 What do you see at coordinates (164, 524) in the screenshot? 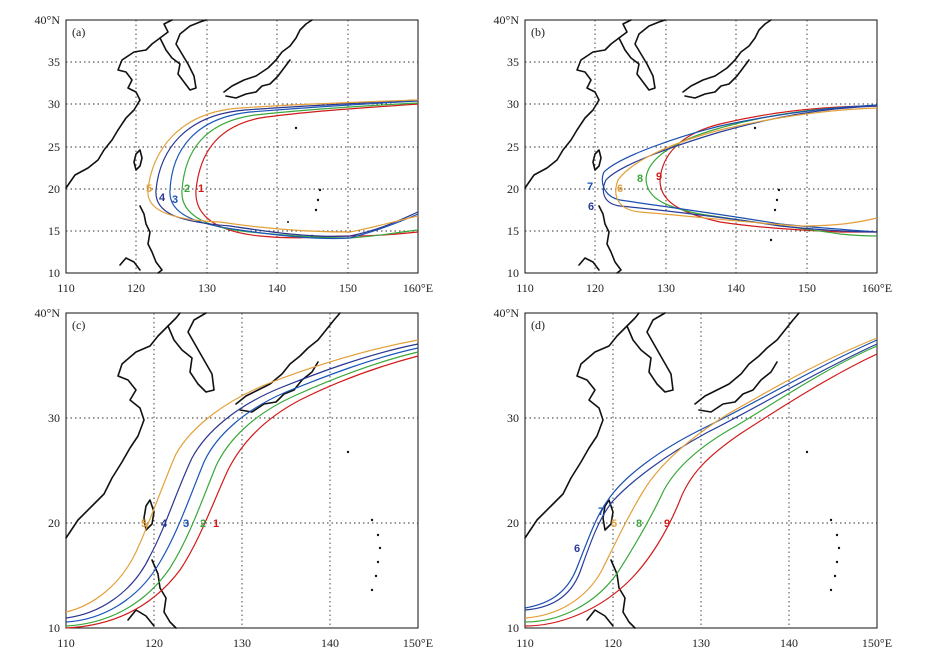
I see `track-label-c-4: 4` at bounding box center [164, 524].